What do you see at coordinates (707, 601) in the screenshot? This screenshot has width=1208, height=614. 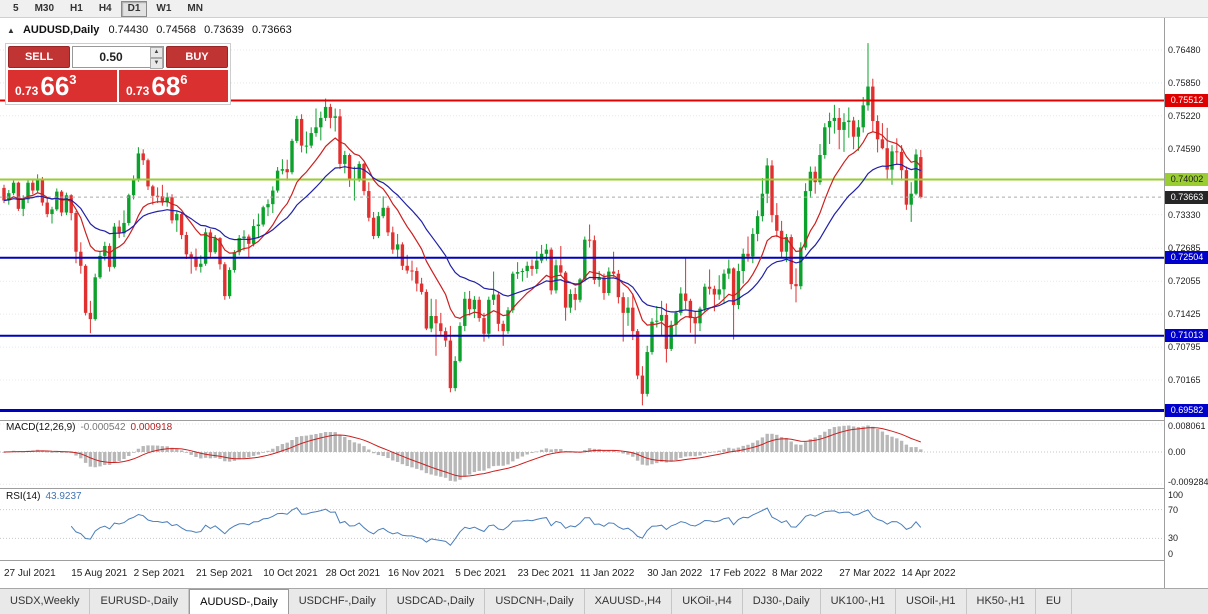 I see `chart-tab-ukoil-h4: UKOil-,H4` at bounding box center [707, 601].